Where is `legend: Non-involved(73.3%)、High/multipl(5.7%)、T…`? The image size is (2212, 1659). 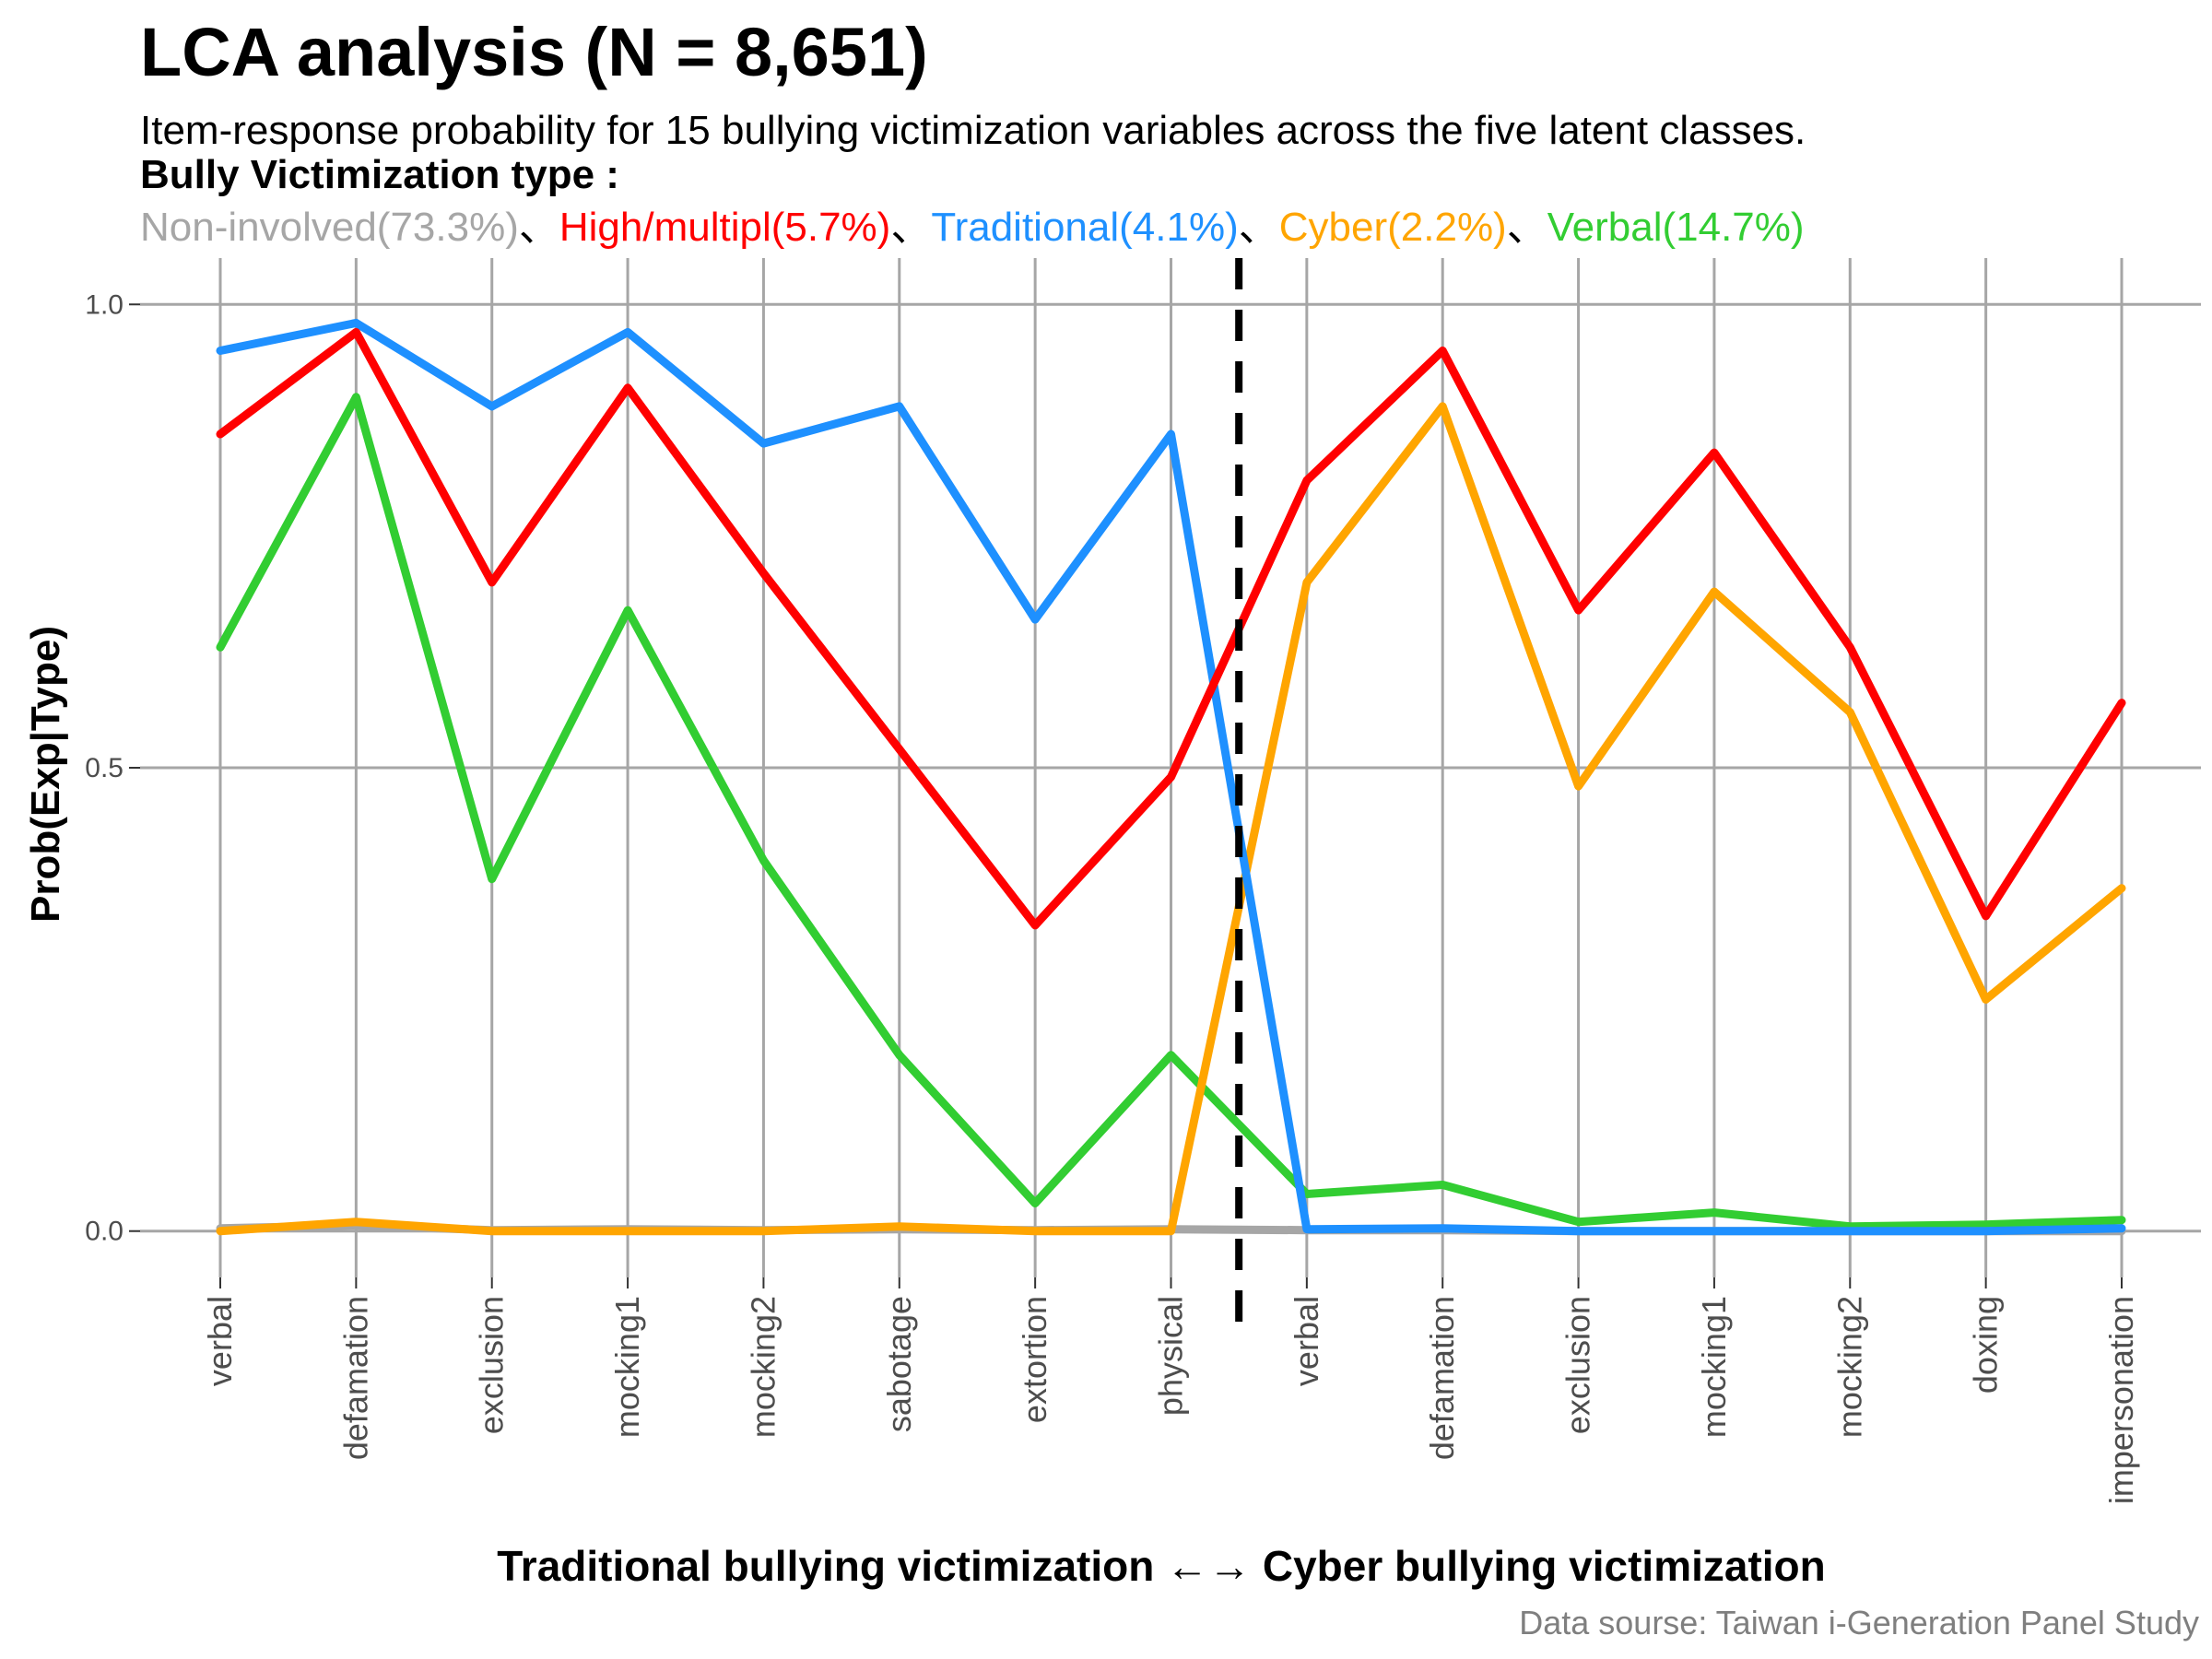
legend: Non-involved(73.3%)、High/multipl(5.7%)、T… is located at coordinates (972, 223).